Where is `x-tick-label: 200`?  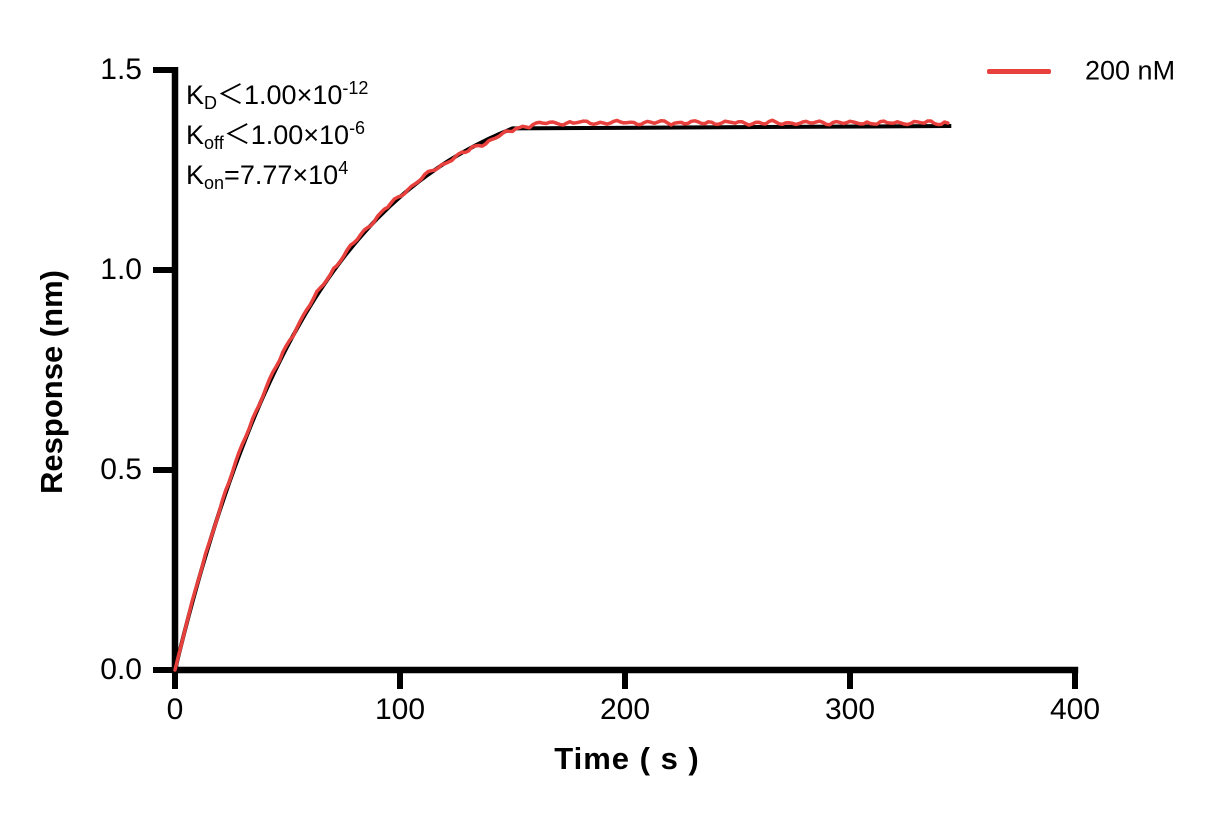 x-tick-label: 200 is located at coordinates (625, 709).